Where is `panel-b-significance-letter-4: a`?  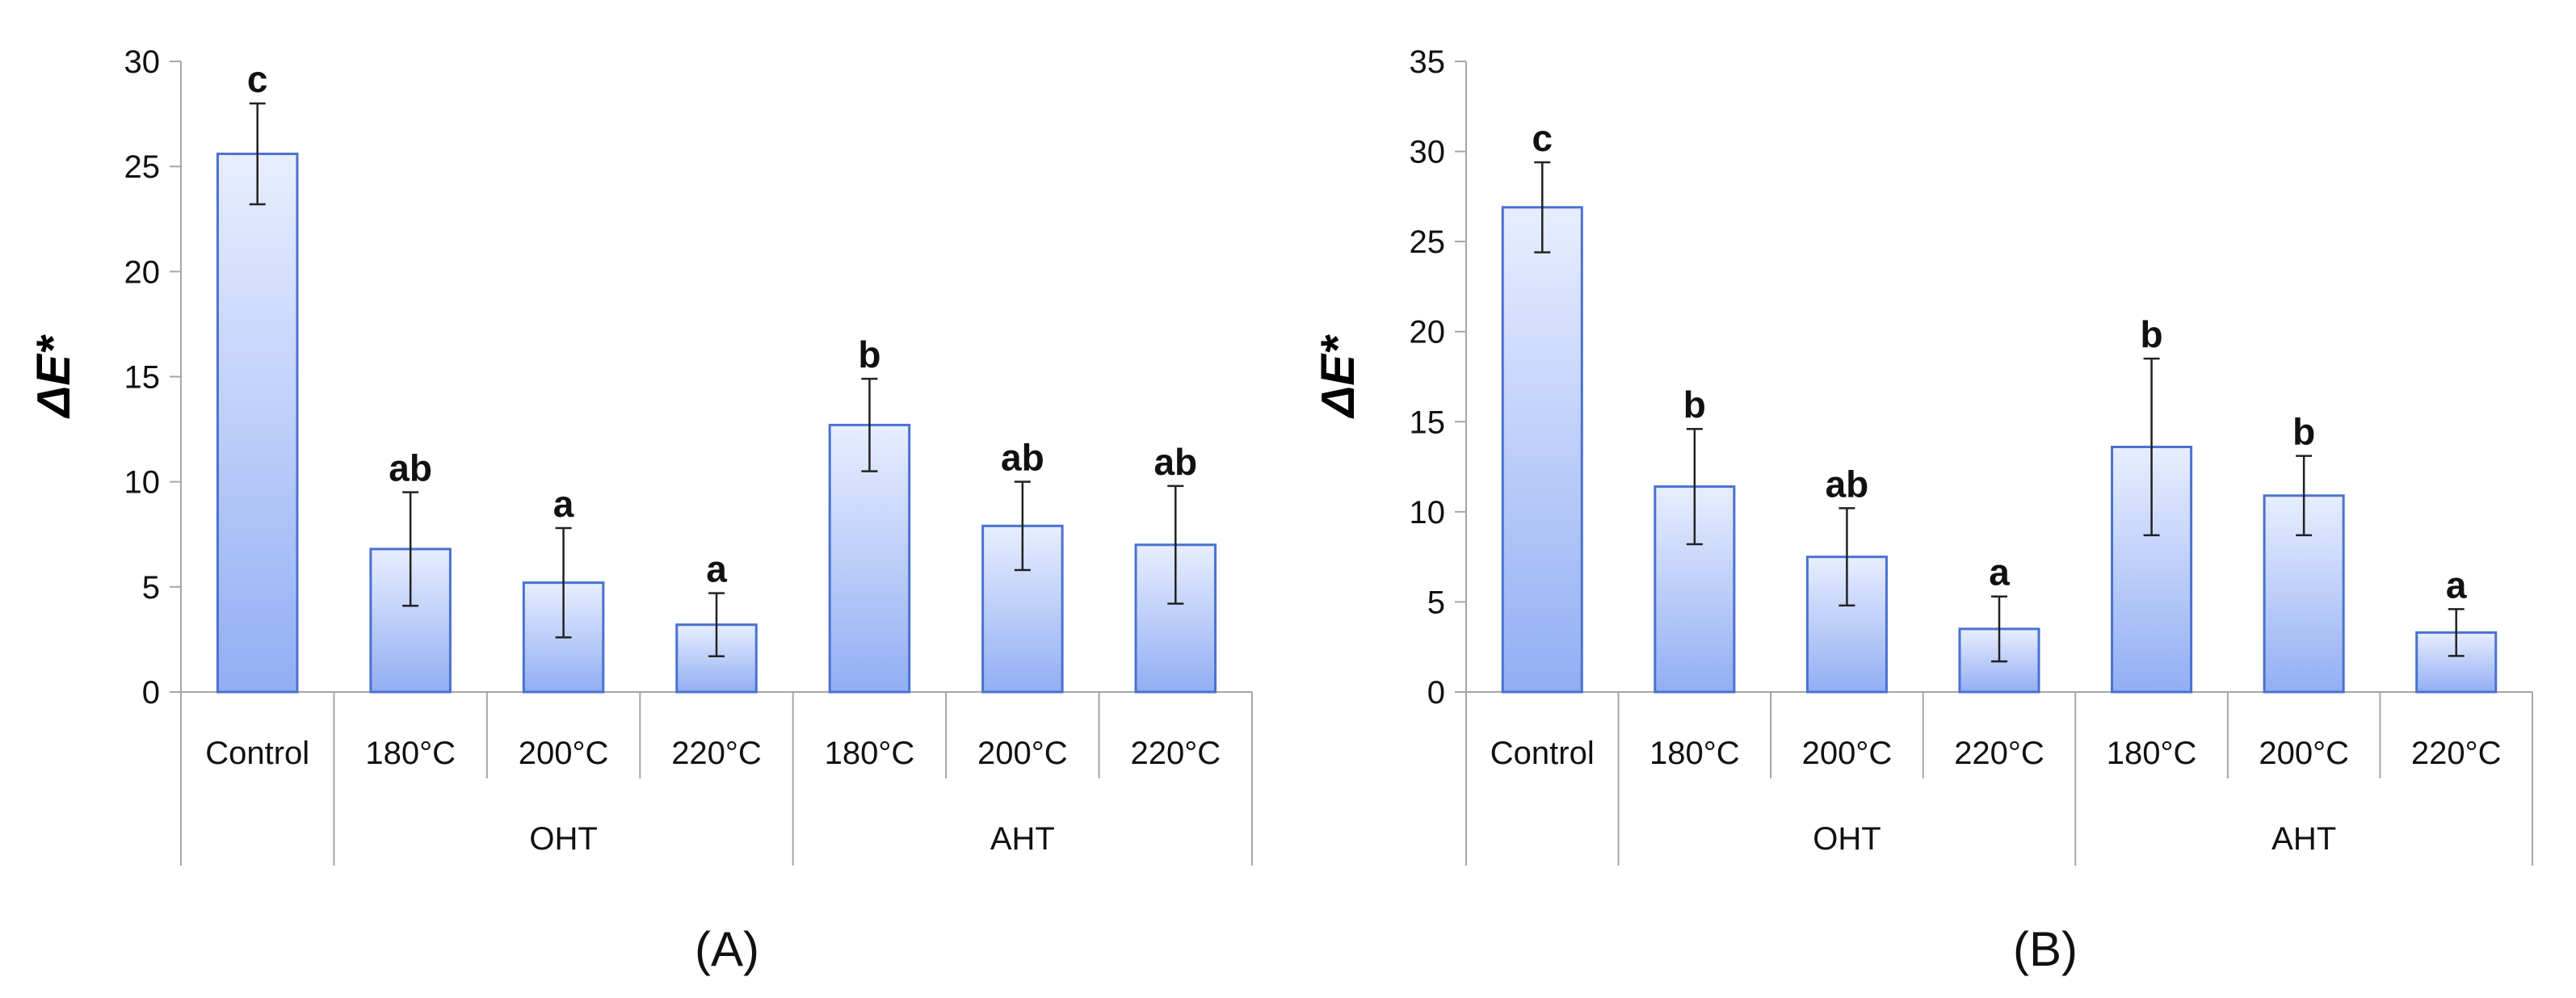
panel-b-significance-letter-4: a is located at coordinates (1999, 572).